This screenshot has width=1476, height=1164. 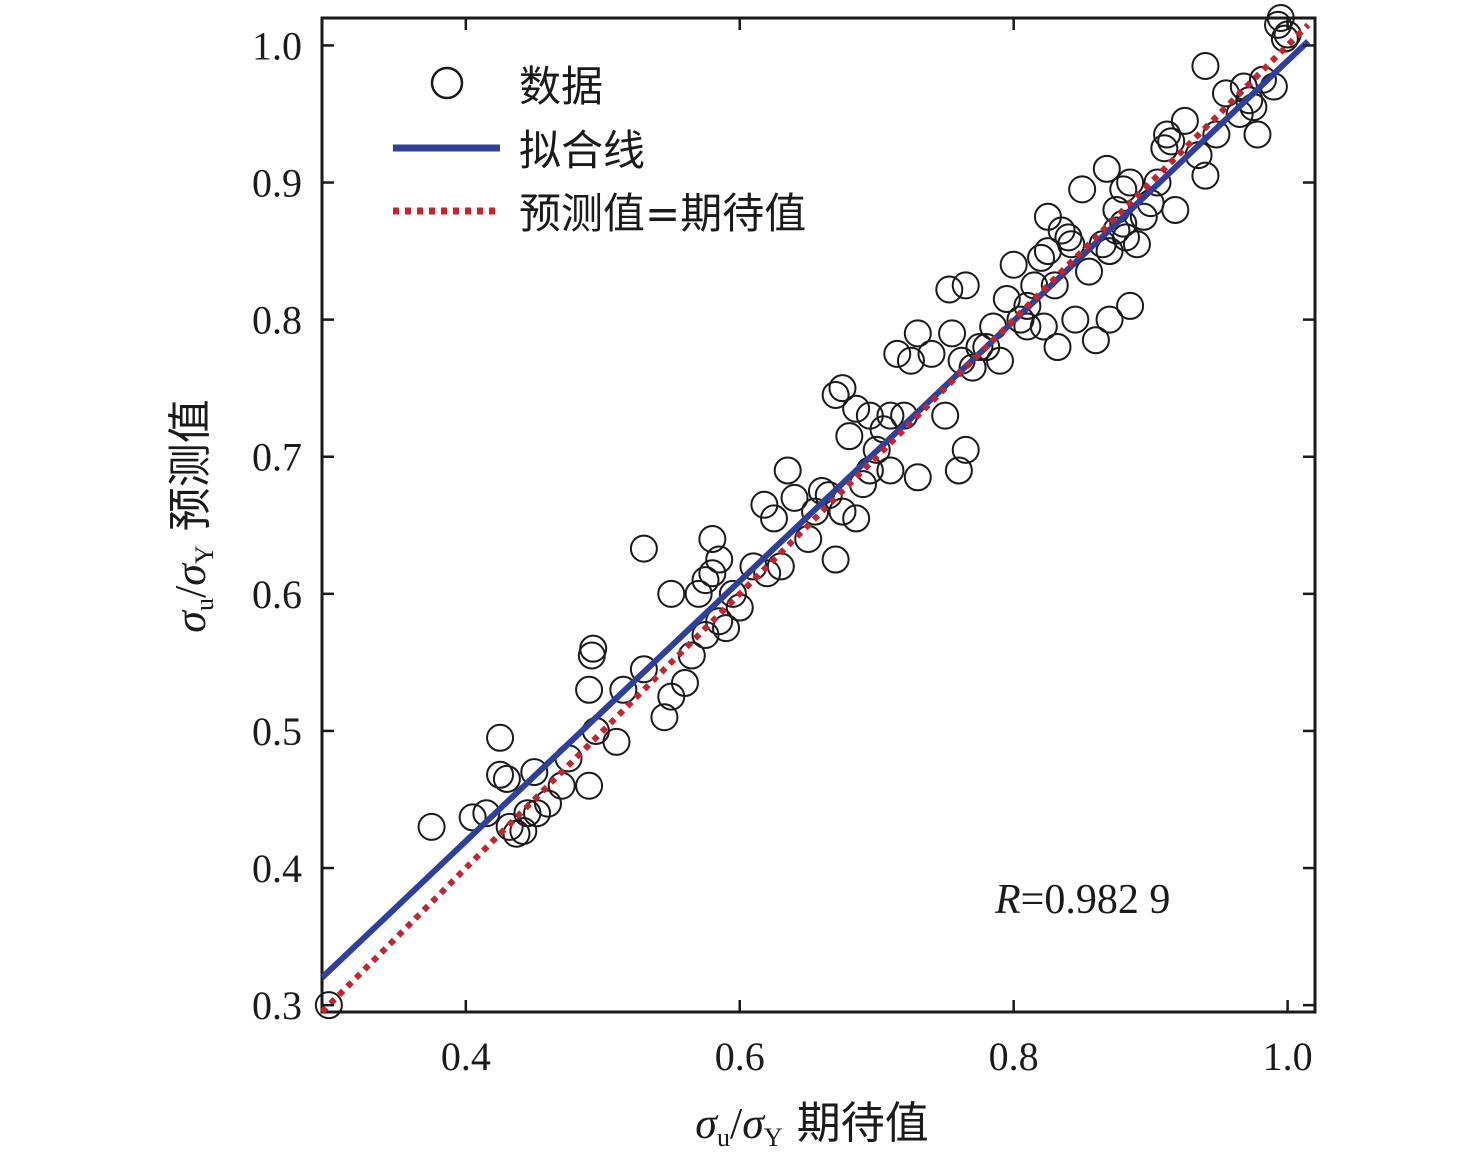 What do you see at coordinates (277, 45) in the screenshot?
I see `y-tick-label: 1.0` at bounding box center [277, 45].